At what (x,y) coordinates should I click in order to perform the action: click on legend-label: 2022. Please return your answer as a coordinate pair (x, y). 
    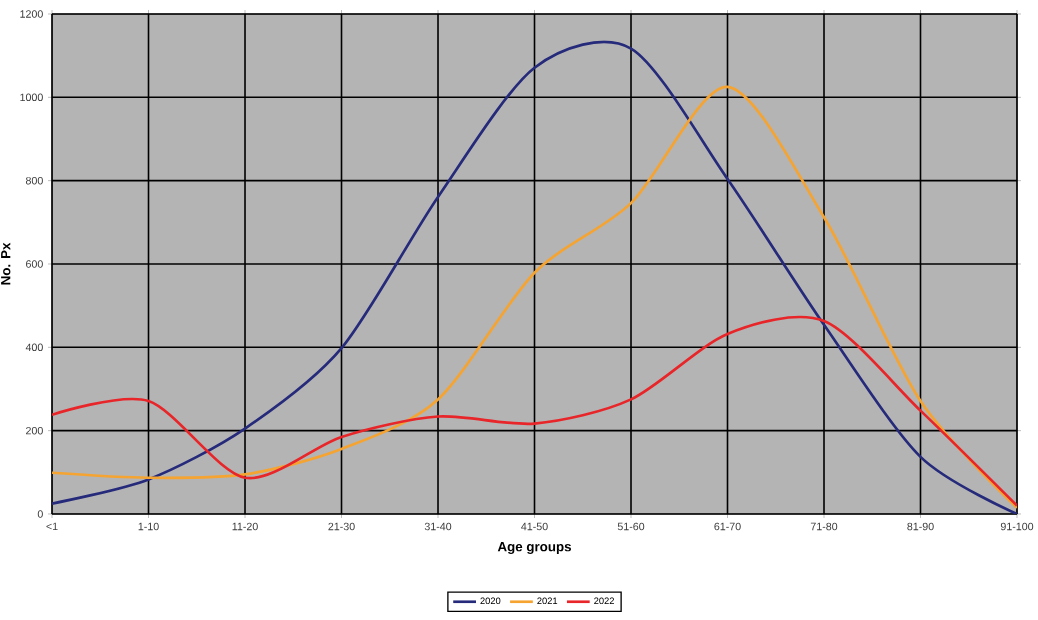
    Looking at the image, I should click on (604, 601).